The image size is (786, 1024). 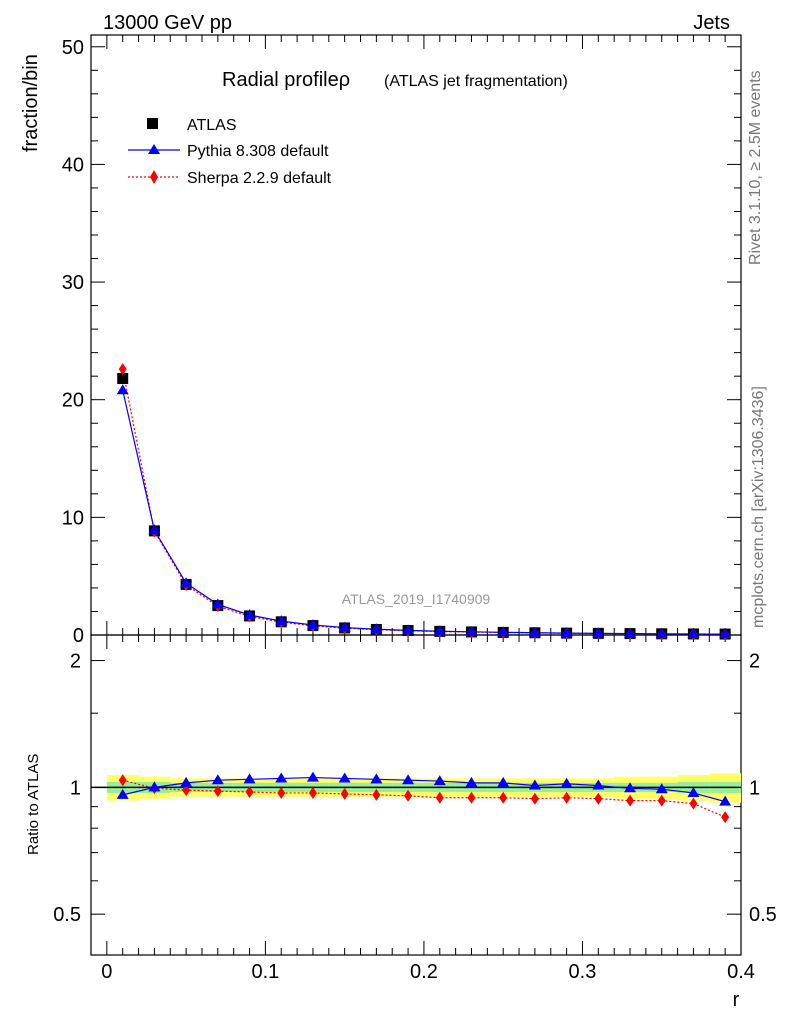 What do you see at coordinates (78, 636) in the screenshot?
I see `main-y-tick-label: 0` at bounding box center [78, 636].